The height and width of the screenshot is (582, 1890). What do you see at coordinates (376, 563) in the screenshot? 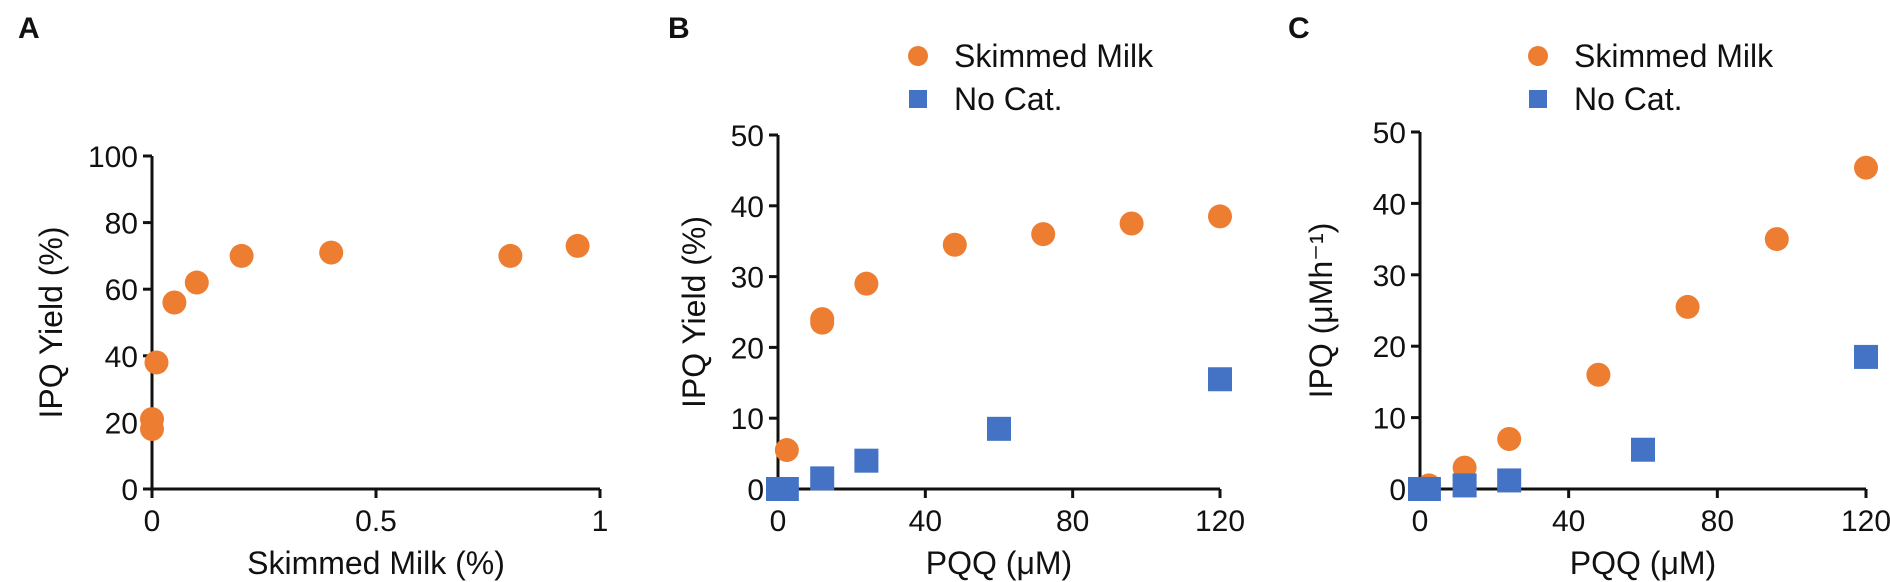
I see `x-axis-label: Skimmed Milk (%)` at bounding box center [376, 563].